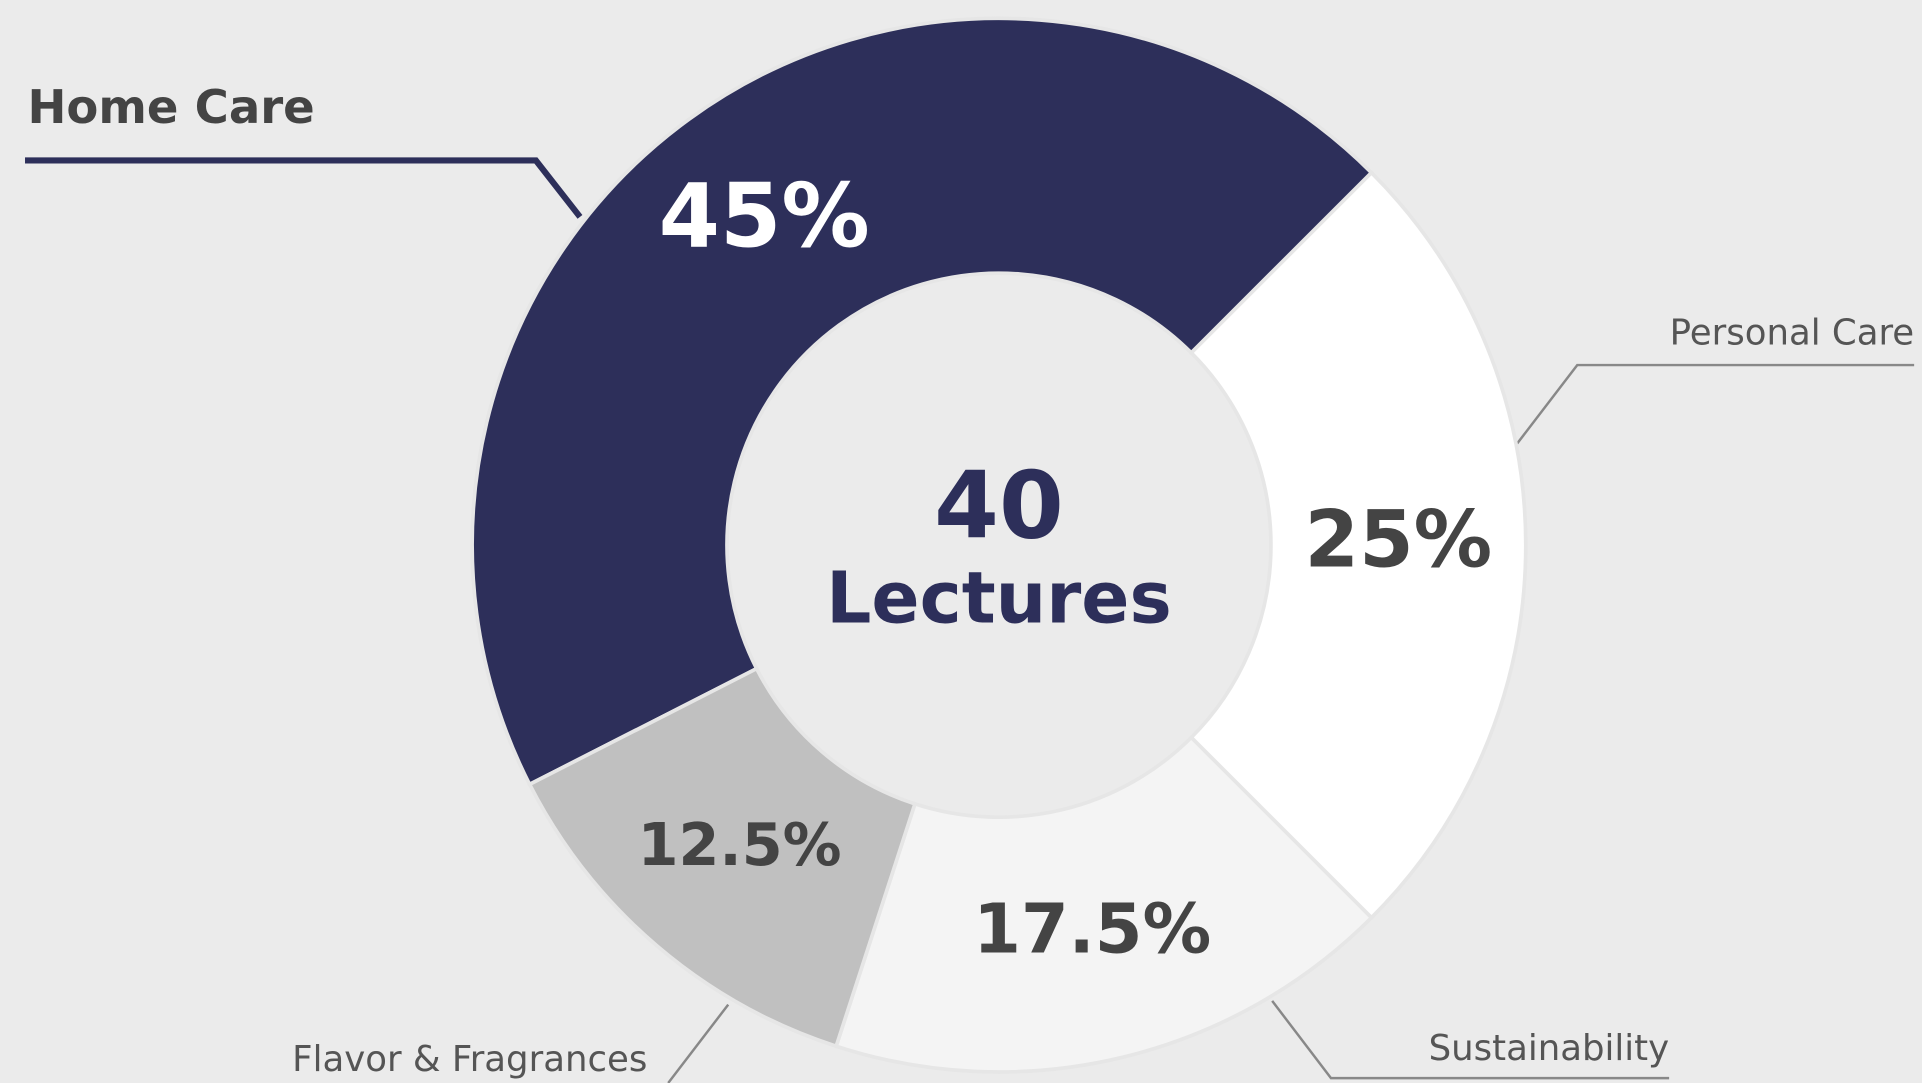 This screenshot has width=1922, height=1083. What do you see at coordinates (1092, 930) in the screenshot?
I see `value-label: 17.5%` at bounding box center [1092, 930].